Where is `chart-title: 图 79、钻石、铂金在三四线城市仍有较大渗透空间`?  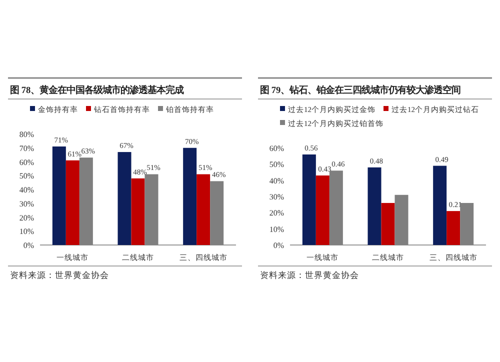 chart-title: 图 79、钻石、铂金在三四线城市仍有较大渗透空间 is located at coordinates (360, 90).